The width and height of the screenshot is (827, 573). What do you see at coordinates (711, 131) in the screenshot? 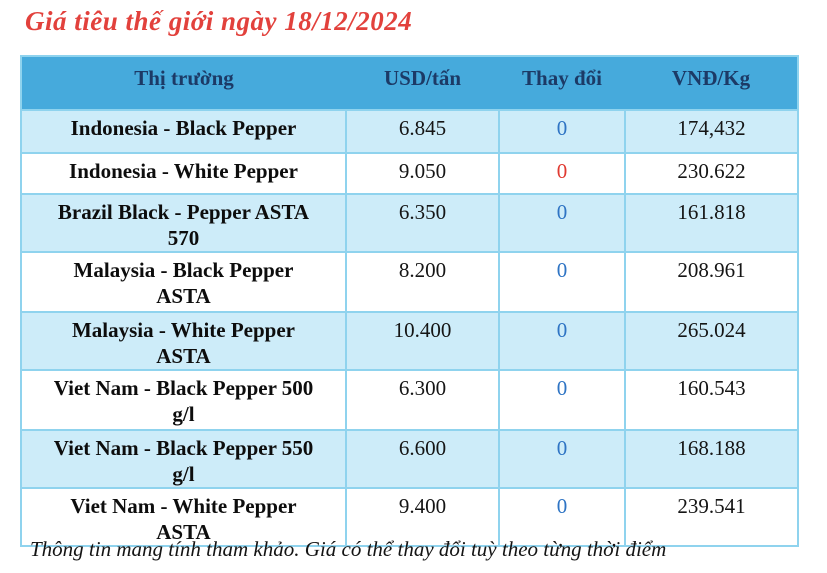
I see `vnd-cell: 174,432` at bounding box center [711, 131].